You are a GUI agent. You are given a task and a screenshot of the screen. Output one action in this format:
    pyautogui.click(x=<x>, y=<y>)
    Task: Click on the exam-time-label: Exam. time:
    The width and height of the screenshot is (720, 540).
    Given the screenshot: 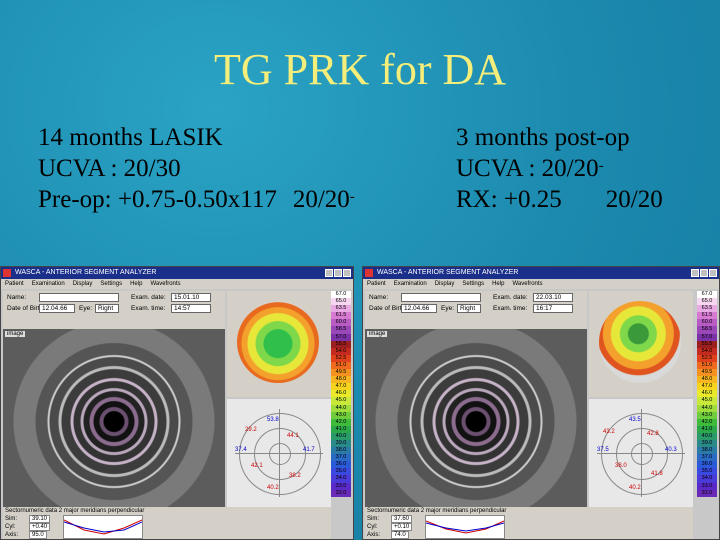 What is the action you would take?
    pyautogui.click(x=148, y=308)
    